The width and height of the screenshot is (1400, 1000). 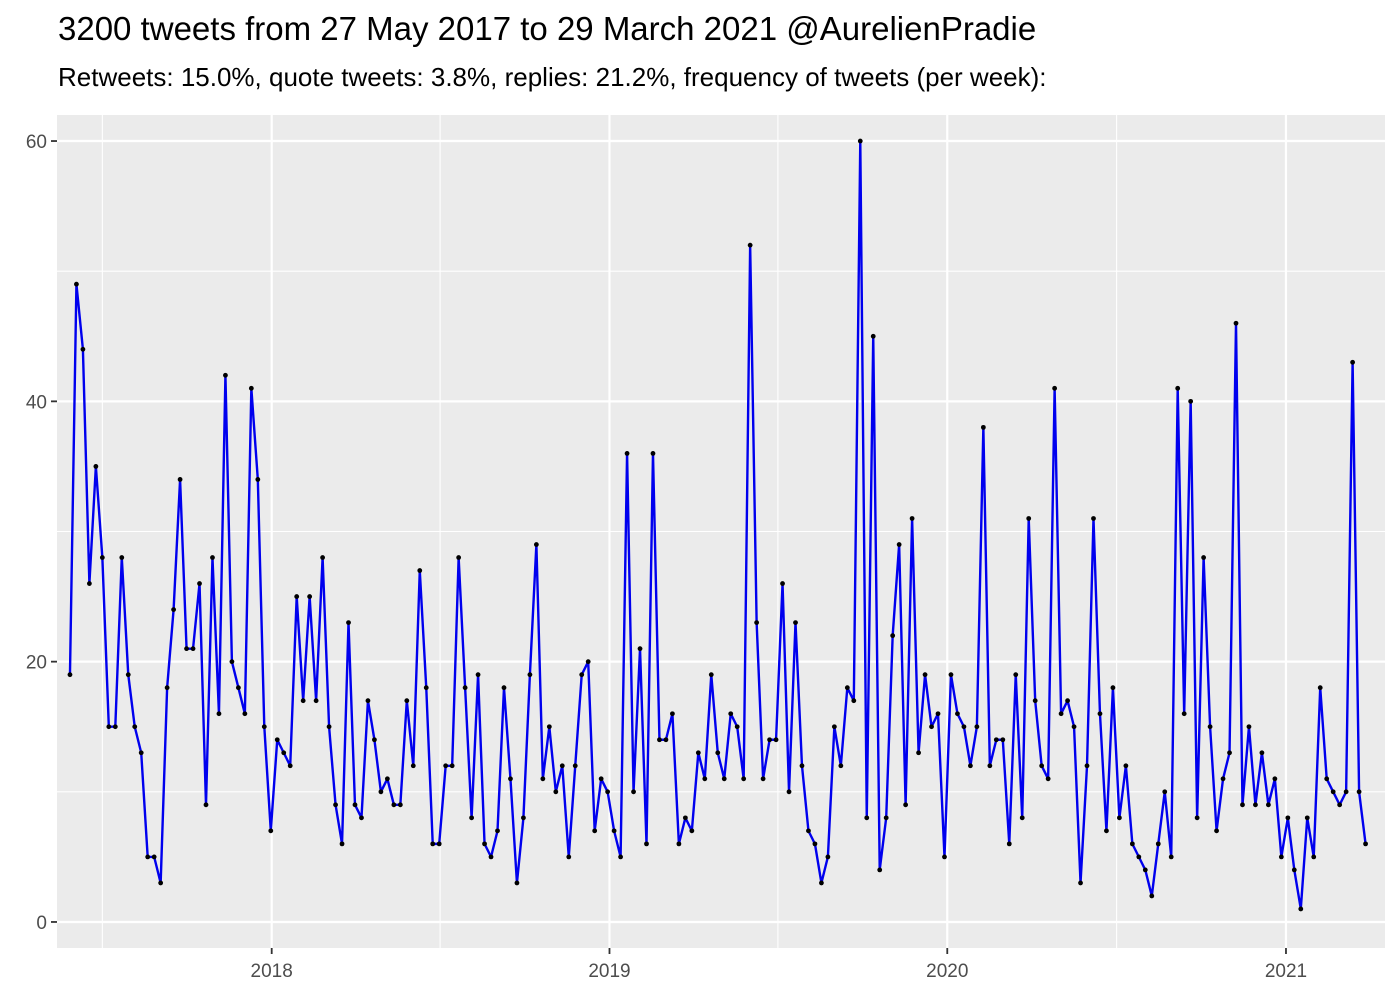 What do you see at coordinates (36, 142) in the screenshot?
I see `y-tick-label: 60` at bounding box center [36, 142].